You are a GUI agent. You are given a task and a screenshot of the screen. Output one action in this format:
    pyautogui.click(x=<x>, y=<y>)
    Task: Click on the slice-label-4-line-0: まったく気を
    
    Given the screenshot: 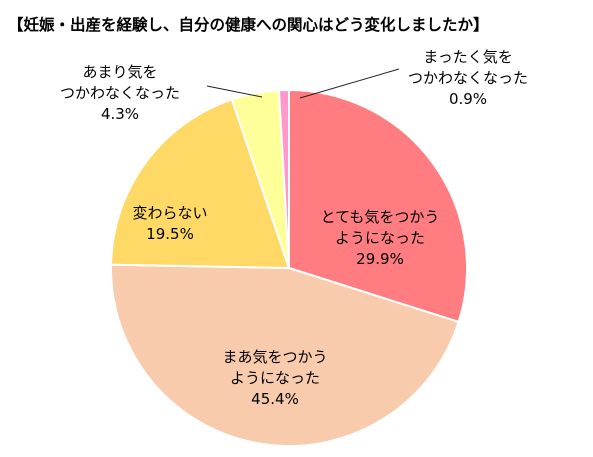 What is the action you would take?
    pyautogui.click(x=467, y=57)
    